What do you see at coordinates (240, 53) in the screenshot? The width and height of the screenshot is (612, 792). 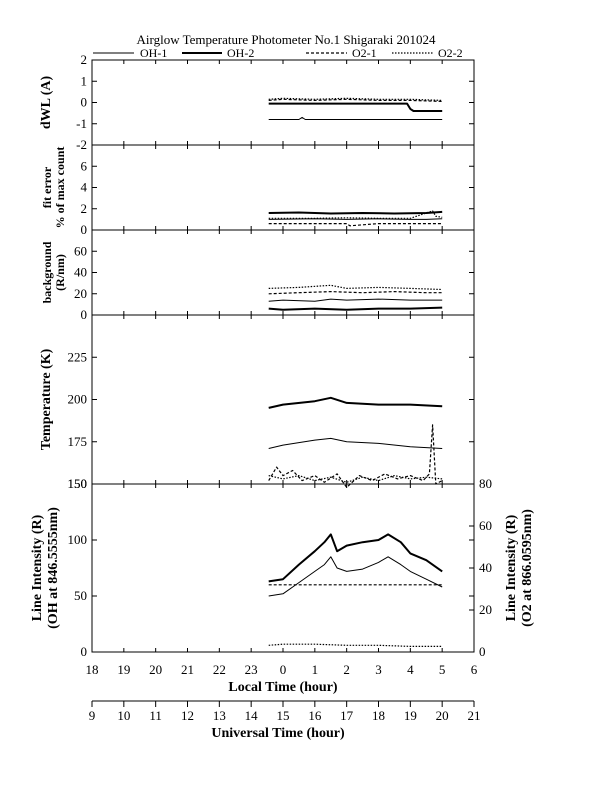 I see `legend-label-oh-2: OH-2` at bounding box center [240, 53].